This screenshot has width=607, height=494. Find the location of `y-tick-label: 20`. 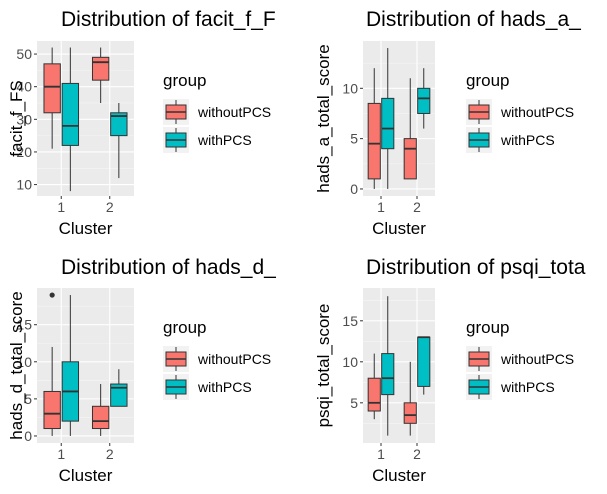

y-tick-label: 20 is located at coordinates (24, 152).